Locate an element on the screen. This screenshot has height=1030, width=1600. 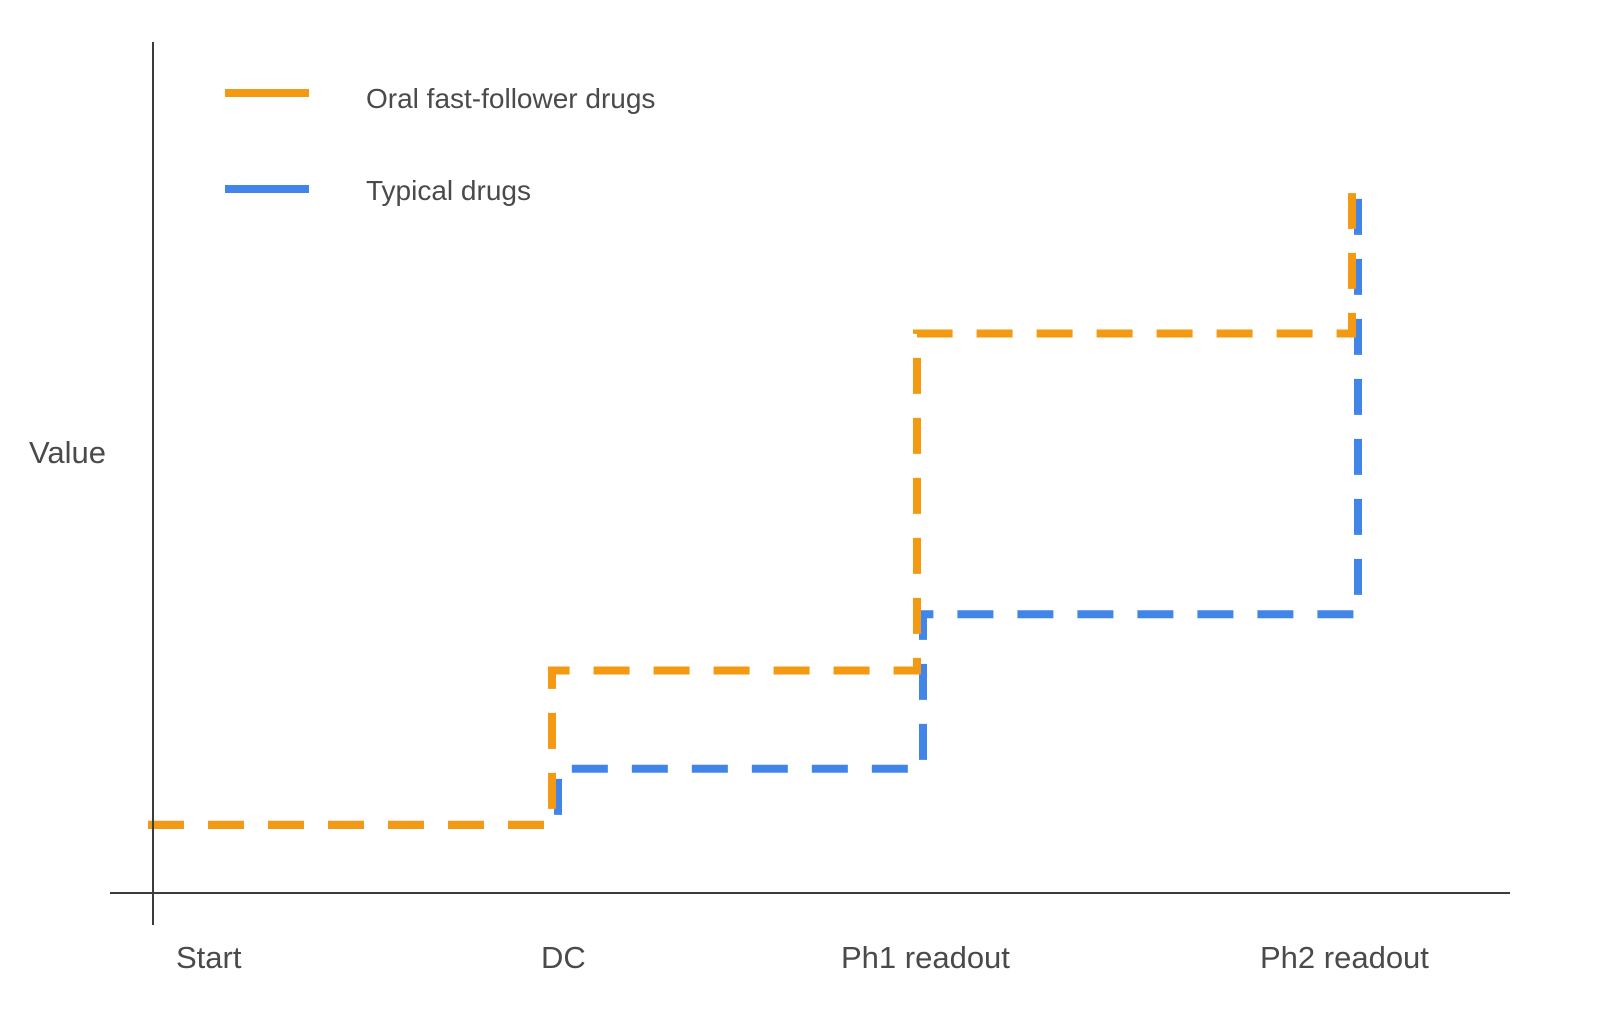
legend-item-typical-drugs: Typical drugs is located at coordinates (378, 190).